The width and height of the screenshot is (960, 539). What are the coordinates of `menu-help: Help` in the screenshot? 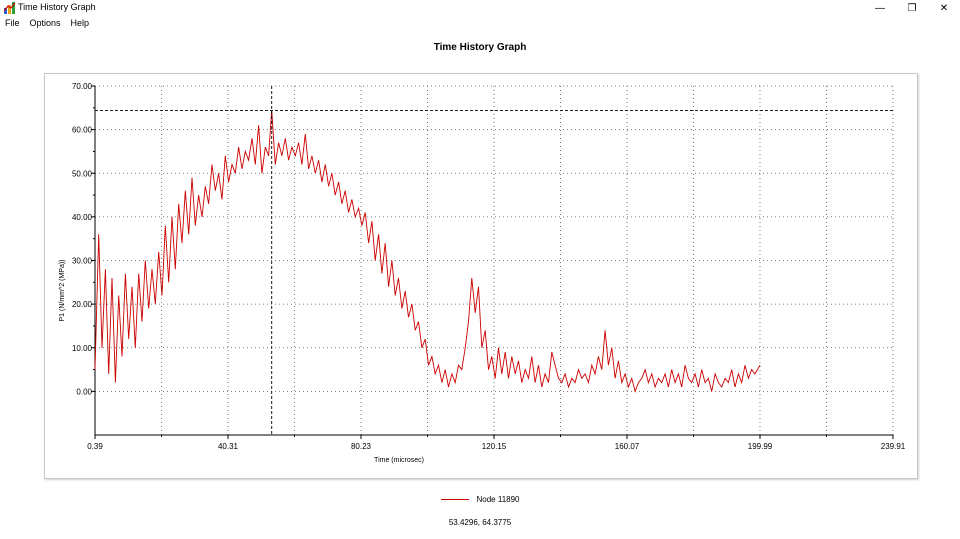 It's located at (80, 23).